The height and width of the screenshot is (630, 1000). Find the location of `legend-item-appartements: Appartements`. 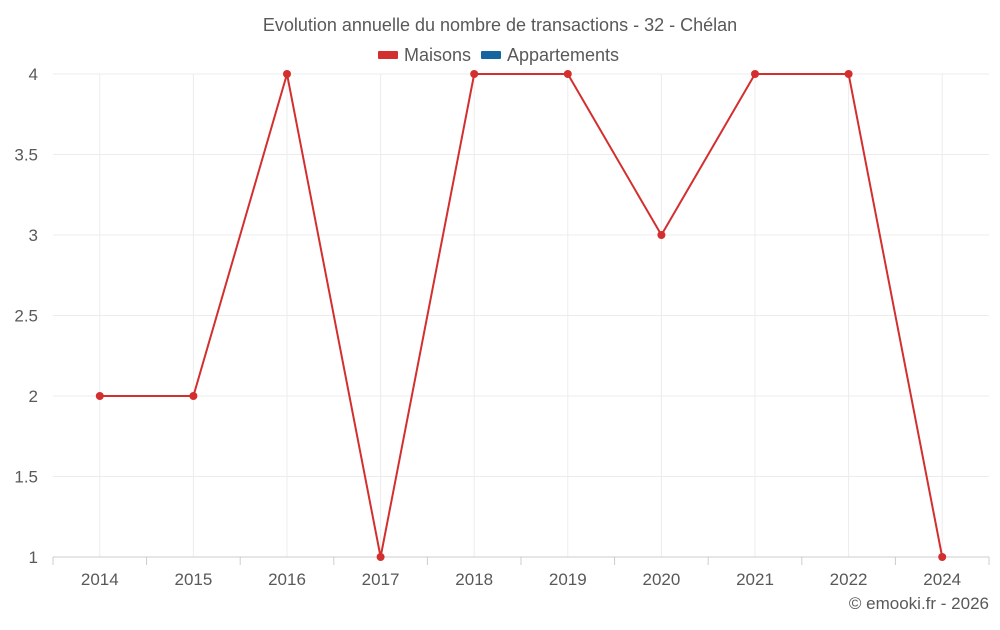

legend-item-appartements: Appartements is located at coordinates (550, 55).